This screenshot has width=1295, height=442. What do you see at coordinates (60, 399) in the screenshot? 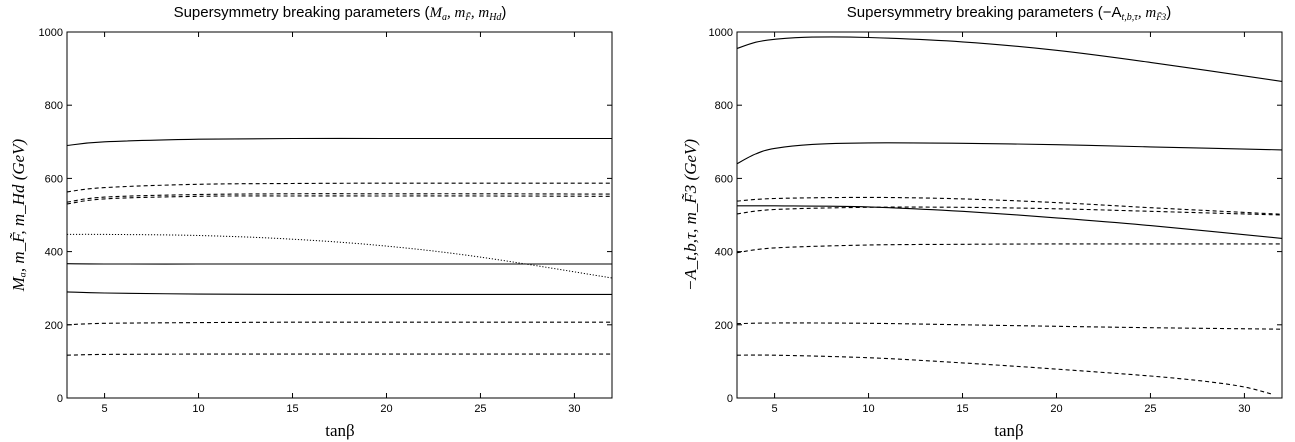
I see `chart-left-ytick-label: 0` at bounding box center [60, 399].